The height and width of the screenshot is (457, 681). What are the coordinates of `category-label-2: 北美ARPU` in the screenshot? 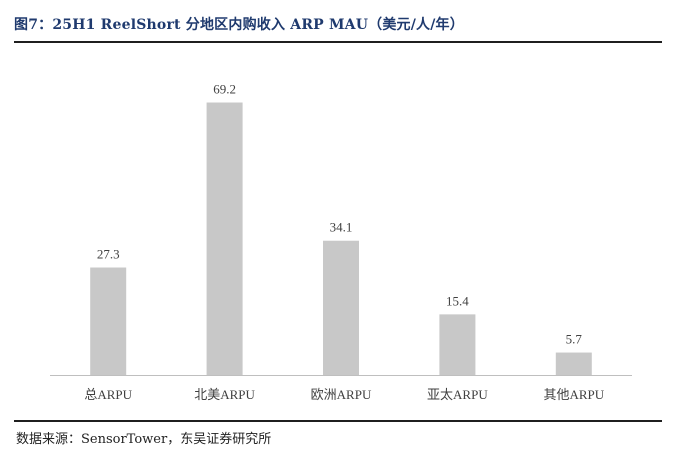 It's located at (224, 394).